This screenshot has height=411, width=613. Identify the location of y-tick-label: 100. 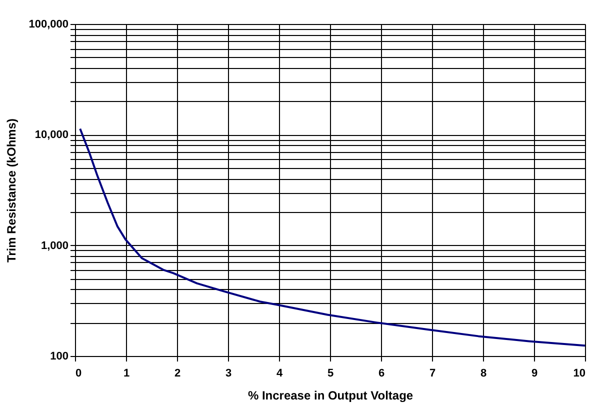
(59, 356).